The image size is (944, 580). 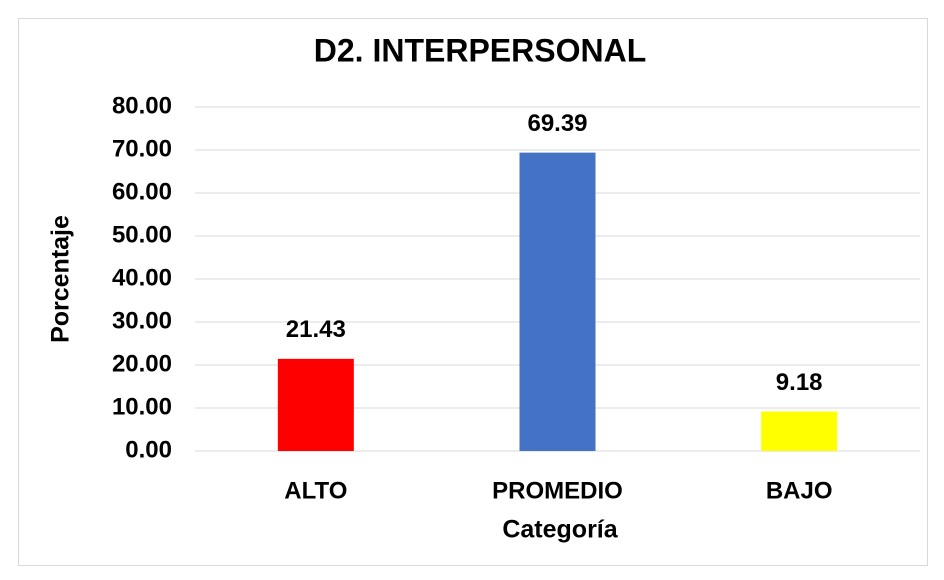 I want to click on y-tick-label: 30.00, so click(x=142, y=320).